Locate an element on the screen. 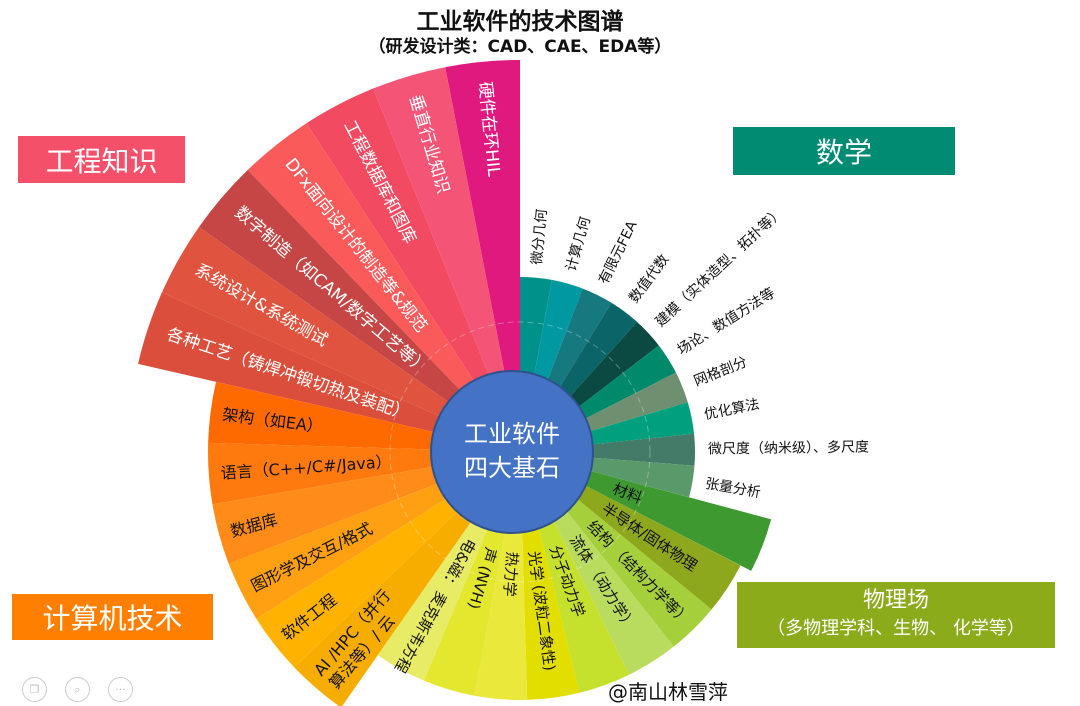  segment-label: 建模（实体造型、拓扑等） is located at coordinates (719, 267).